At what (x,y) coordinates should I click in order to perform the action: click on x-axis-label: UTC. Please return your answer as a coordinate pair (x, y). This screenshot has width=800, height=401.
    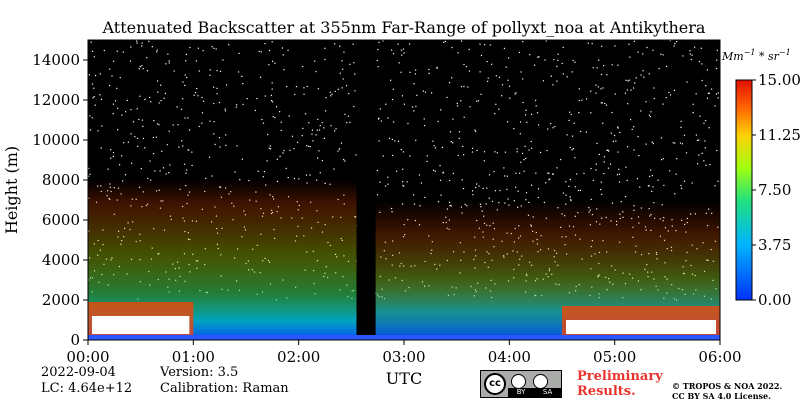
    Looking at the image, I should click on (404, 378).